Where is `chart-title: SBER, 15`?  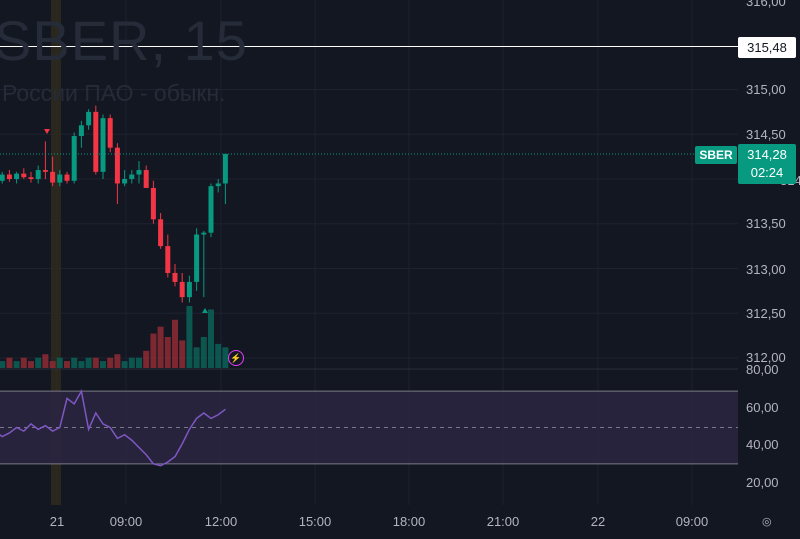
chart-title: SBER, 15 is located at coordinates (124, 40).